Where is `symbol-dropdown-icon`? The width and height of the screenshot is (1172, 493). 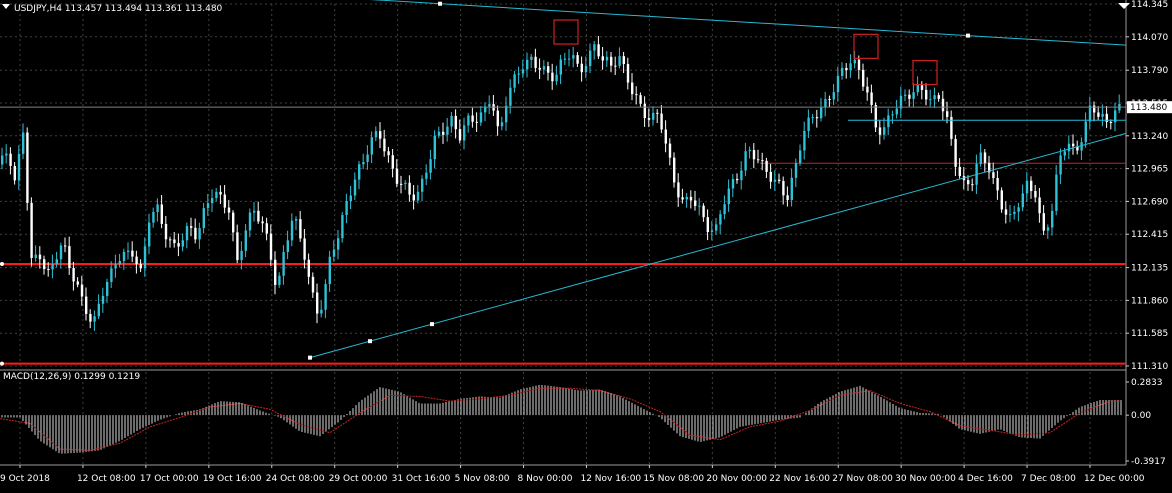 symbol-dropdown-icon is located at coordinates (6, 6).